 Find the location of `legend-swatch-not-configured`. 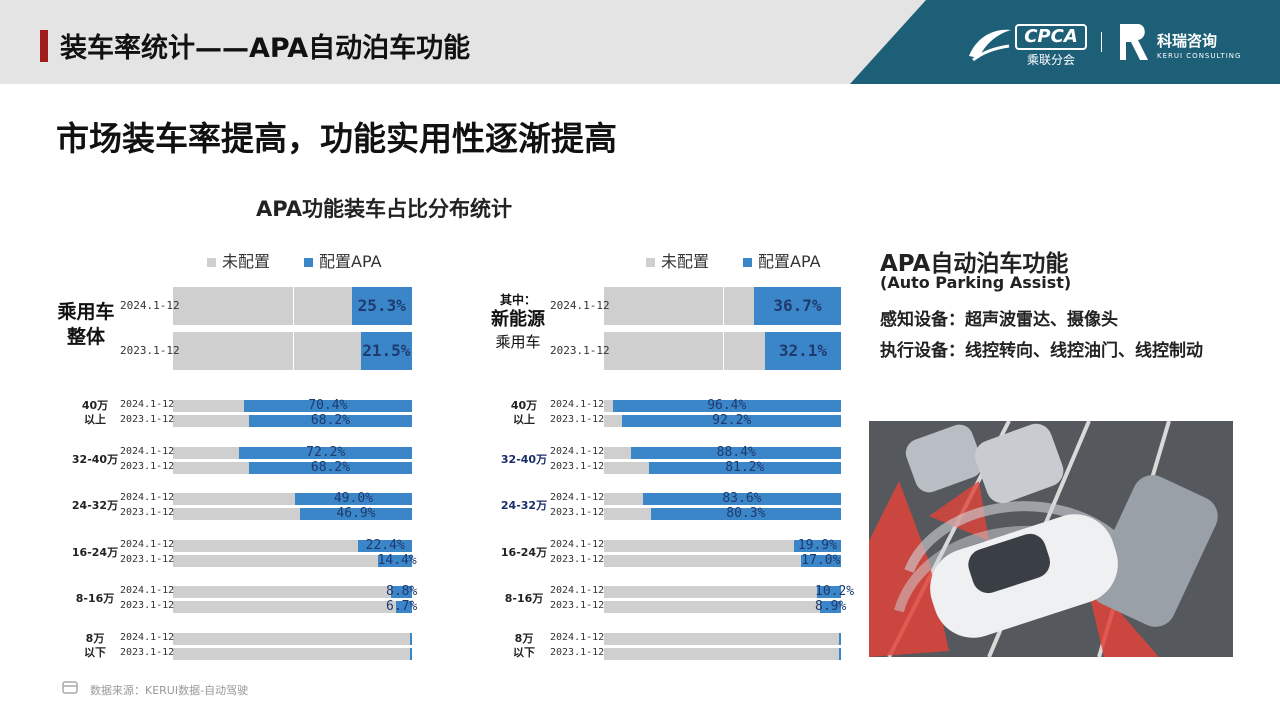

legend-swatch-not-configured is located at coordinates (650, 262).